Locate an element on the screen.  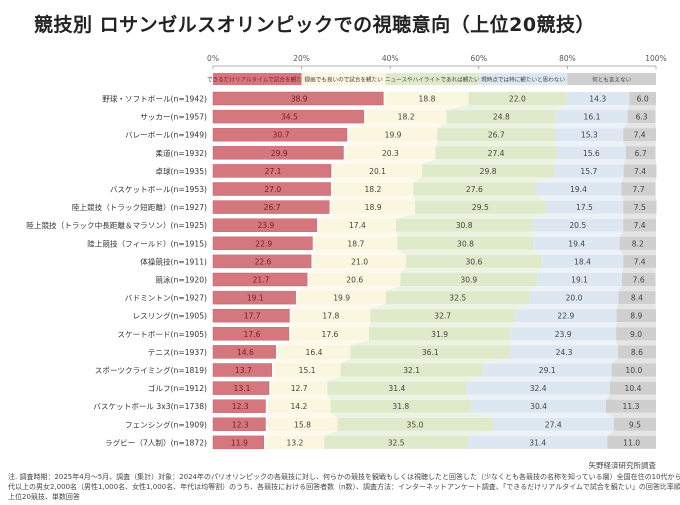
category-label: 野球・ソフトボール(n=1942) is located at coordinates (154, 99).